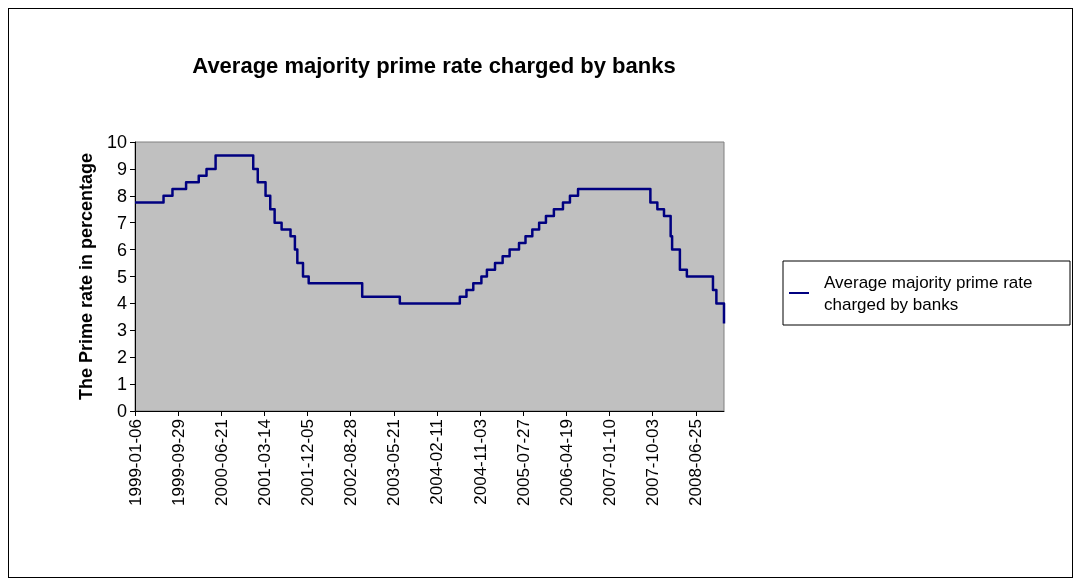 The image size is (1081, 586). I want to click on x-tick-label: 2007-01-10, so click(610, 462).